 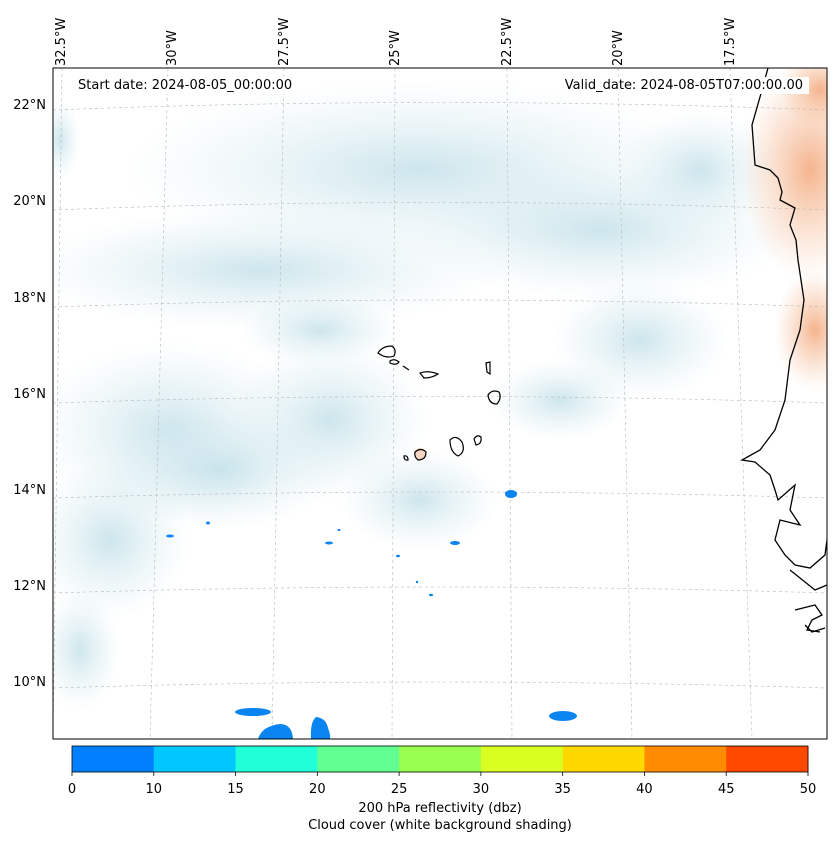 I want to click on cape-verde-islands, so click(x=439, y=403).